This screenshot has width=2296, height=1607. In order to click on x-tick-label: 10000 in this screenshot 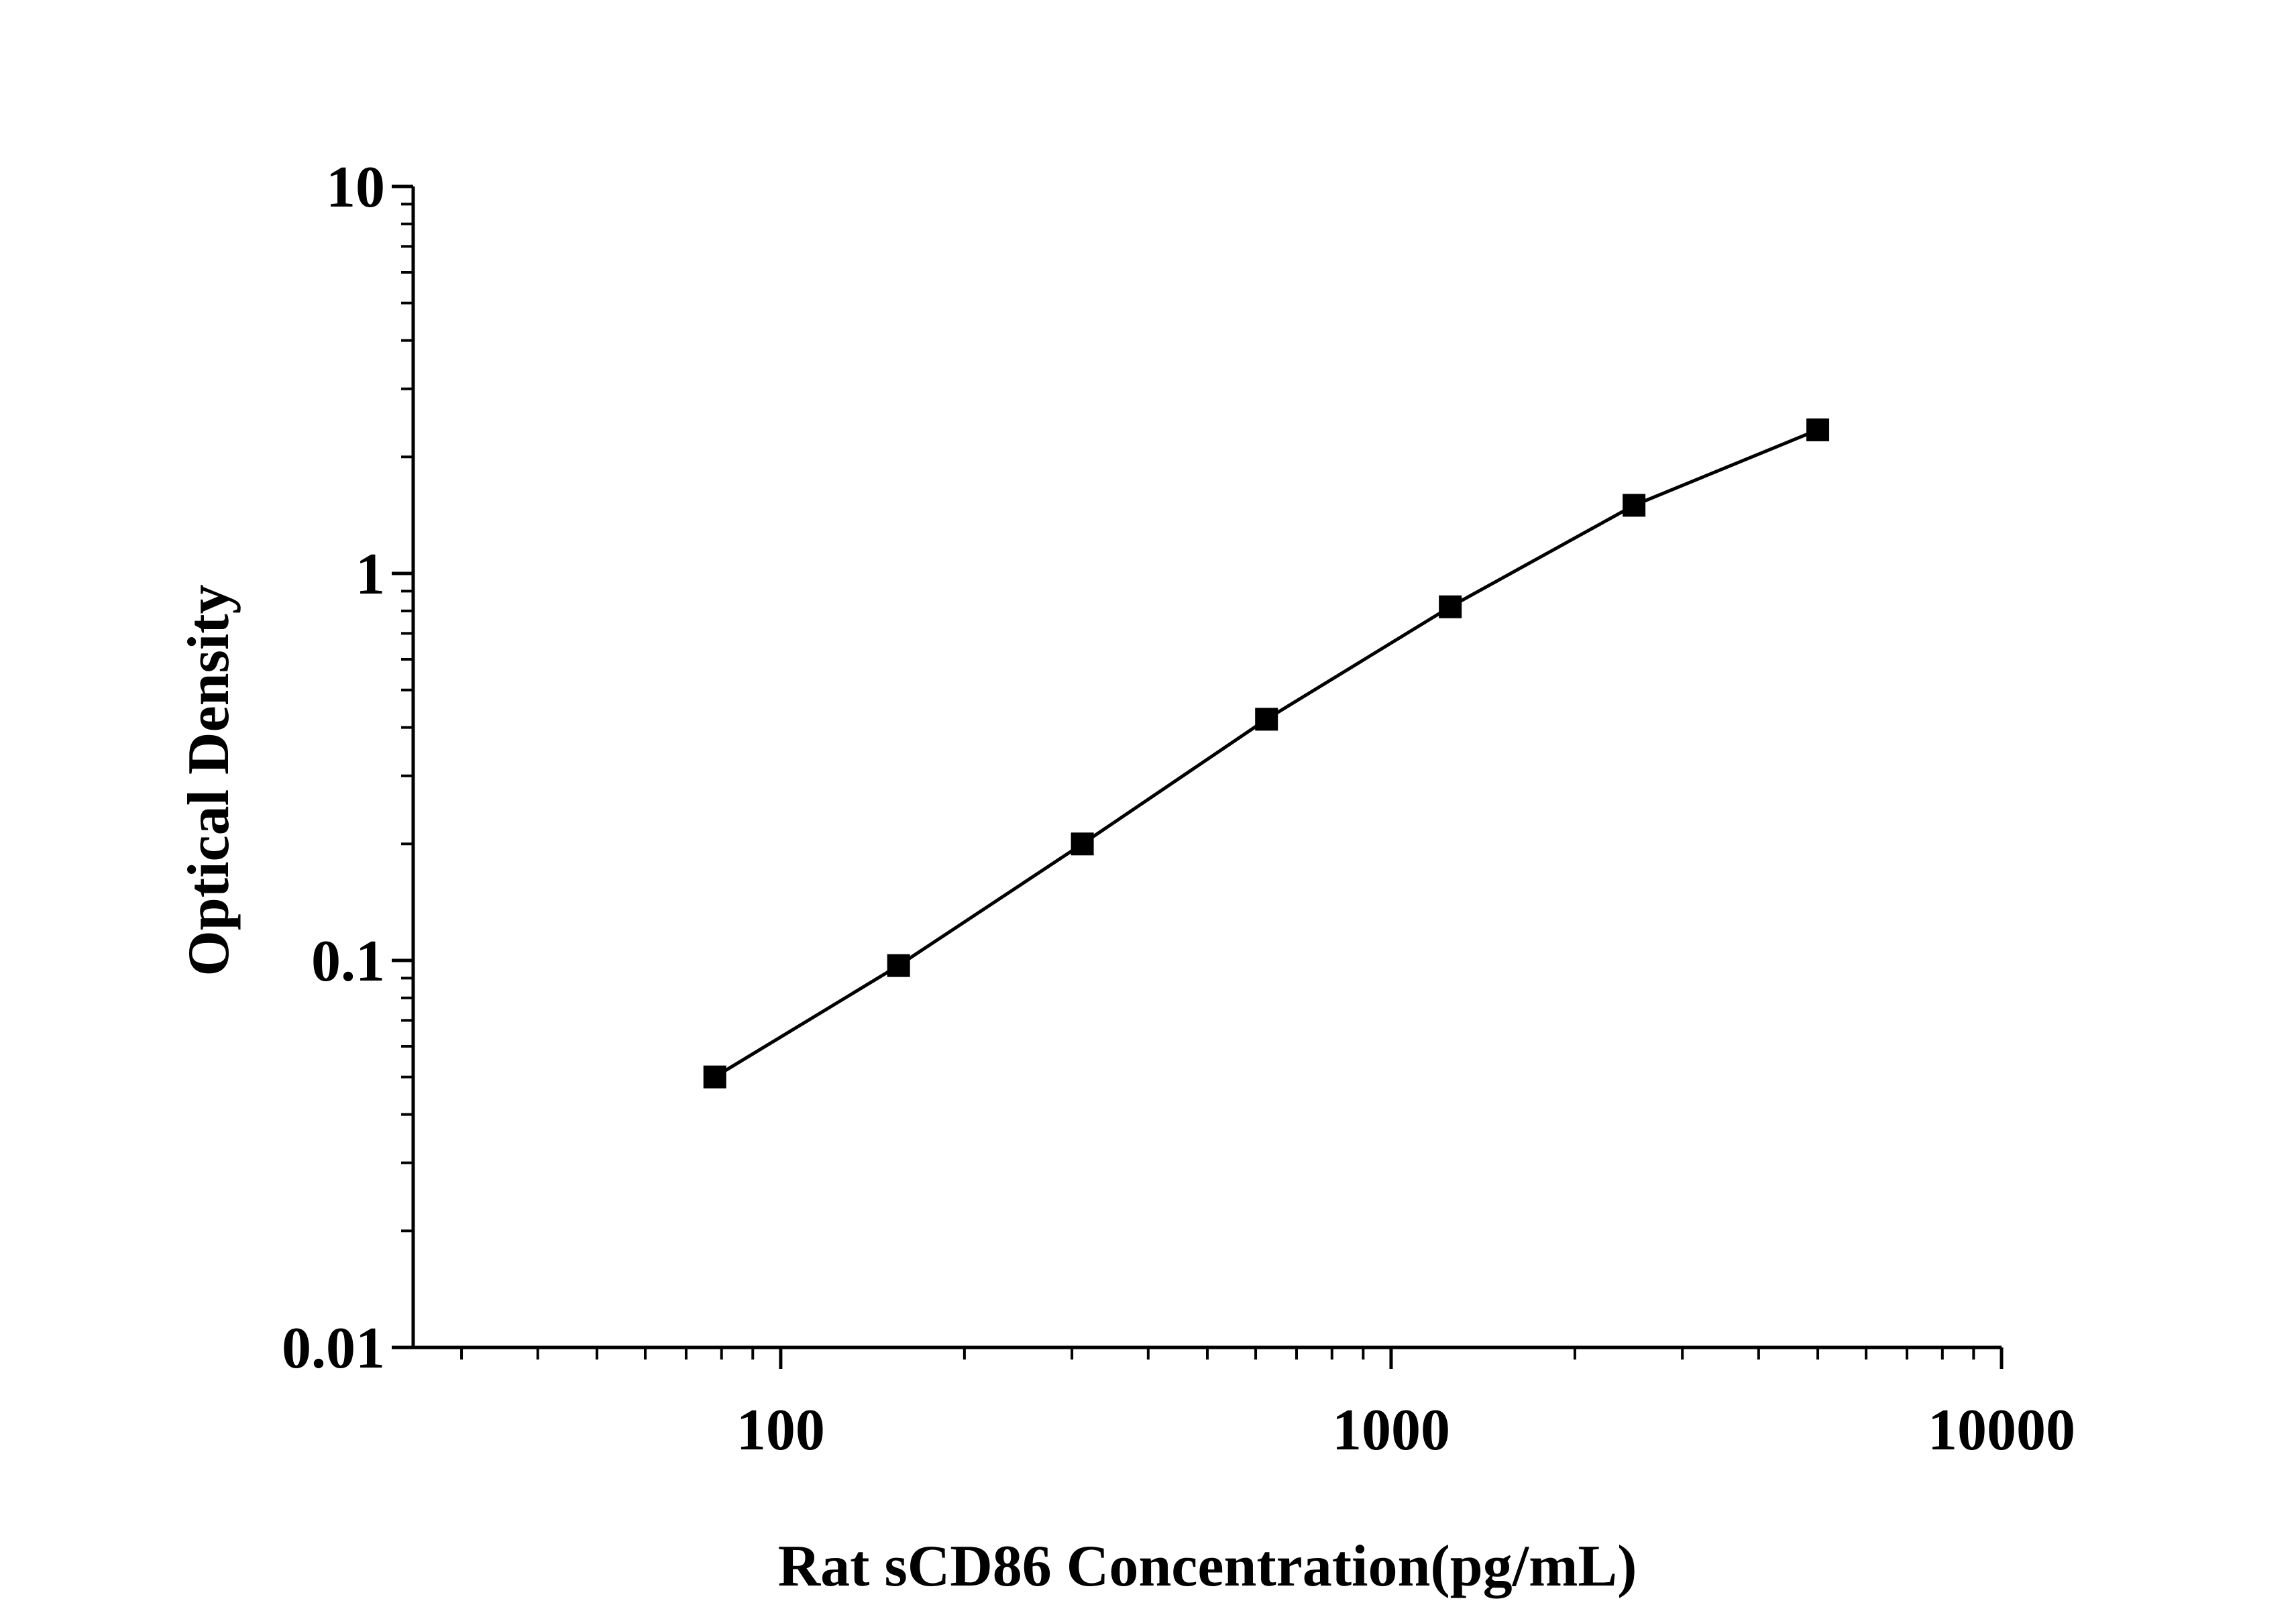, I will do `click(2001, 1430)`.